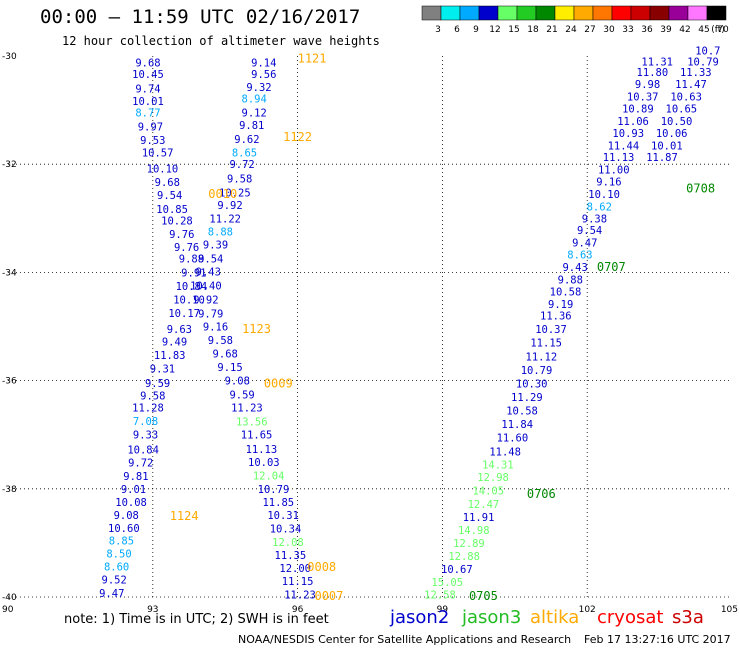 Image resolution: width=740 pixels, height=650 pixels. Describe the element at coordinates (589, 30) in the screenshot. I see `legend-label: 27` at that location.